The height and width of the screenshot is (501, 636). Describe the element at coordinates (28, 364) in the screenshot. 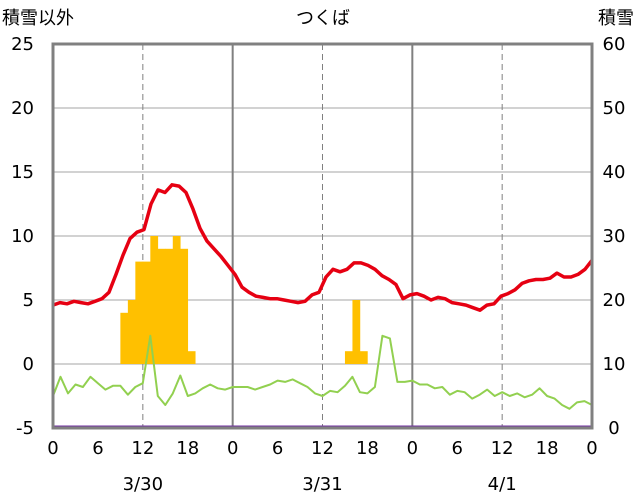

I see `left-tick-label: 0` at that location.